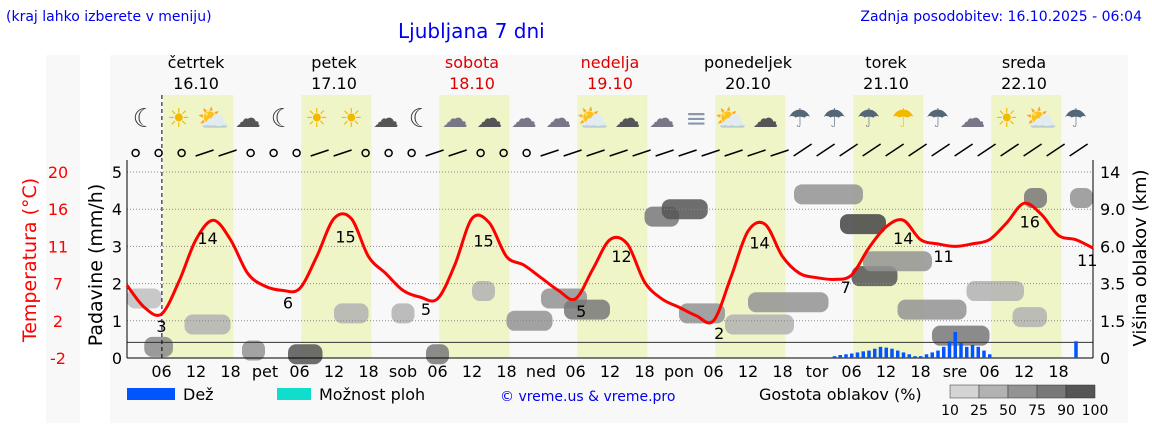  What do you see at coordinates (472, 62) in the screenshot?
I see `day-name: sobota` at bounding box center [472, 62].